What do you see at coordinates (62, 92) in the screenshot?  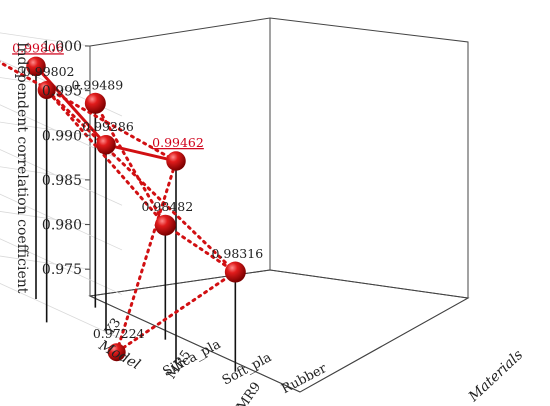 I see `z-tick-label: 0.995` at bounding box center [62, 92].